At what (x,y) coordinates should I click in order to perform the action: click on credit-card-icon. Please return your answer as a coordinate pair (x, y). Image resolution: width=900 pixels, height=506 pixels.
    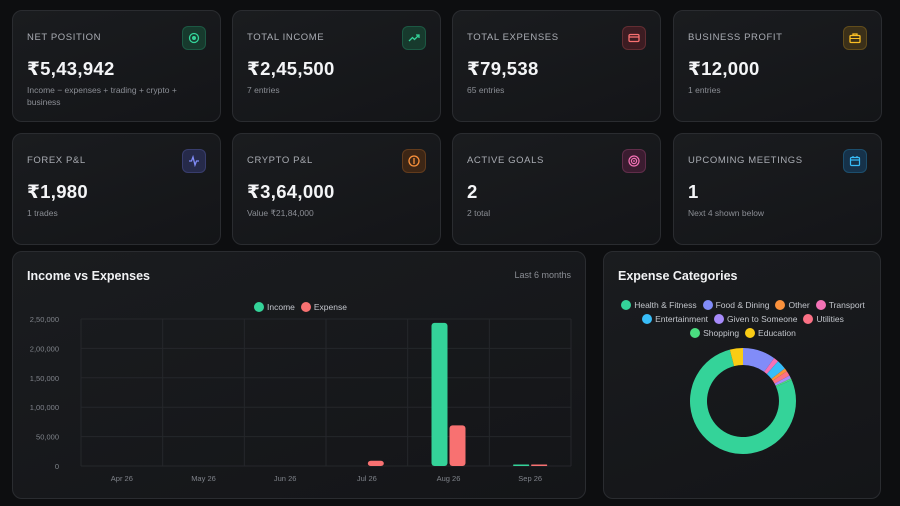
    Looking at the image, I should click on (634, 38).